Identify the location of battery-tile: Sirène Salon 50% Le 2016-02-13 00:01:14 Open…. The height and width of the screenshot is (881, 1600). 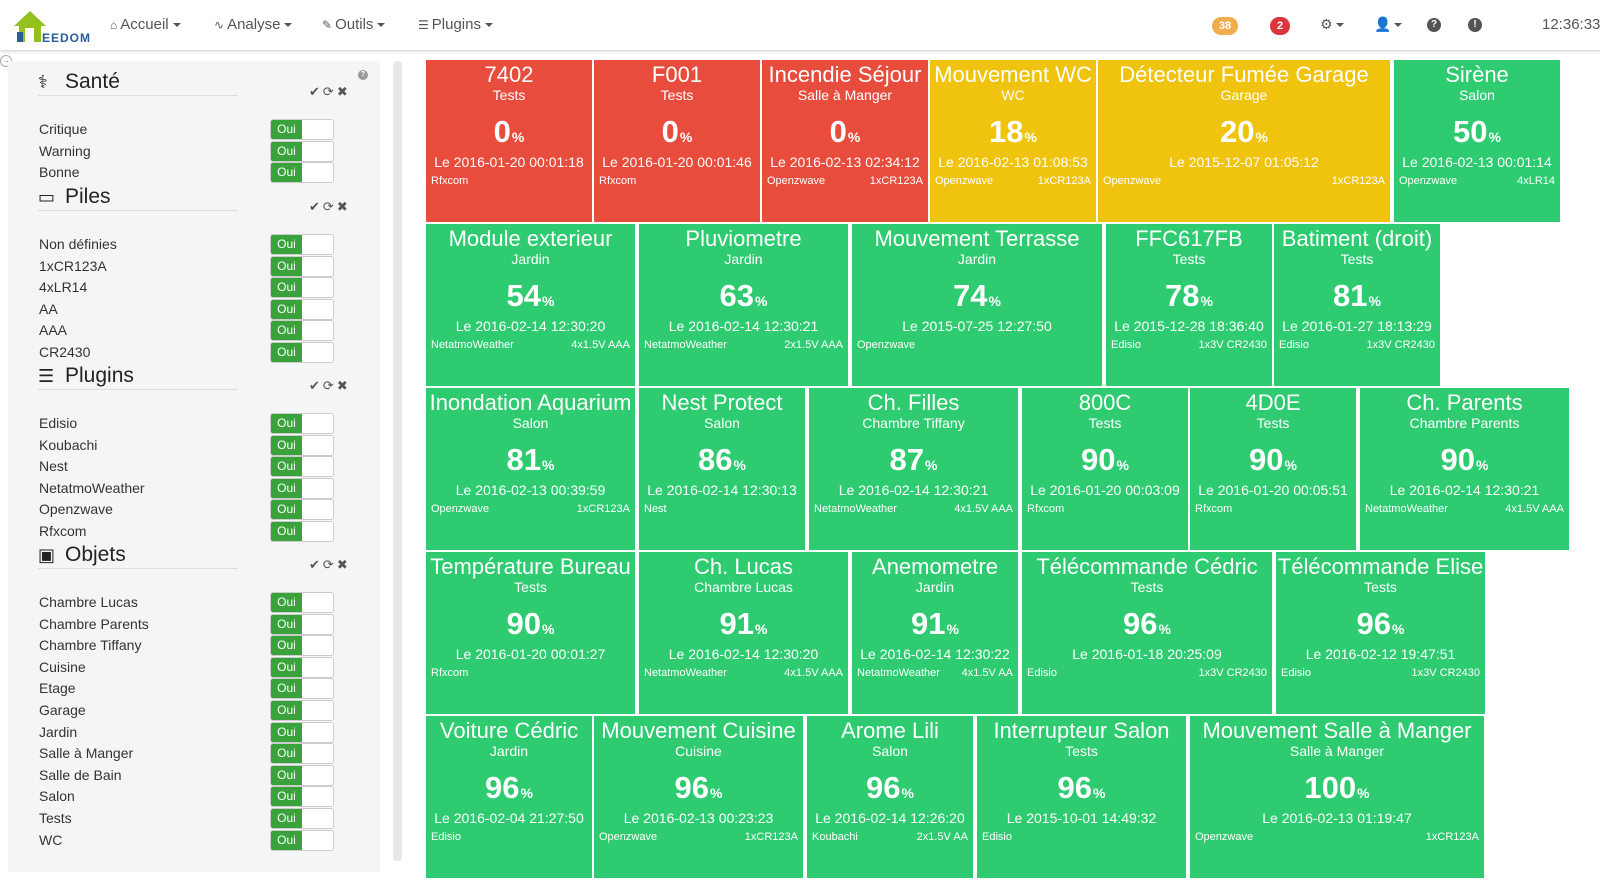
(1477, 141).